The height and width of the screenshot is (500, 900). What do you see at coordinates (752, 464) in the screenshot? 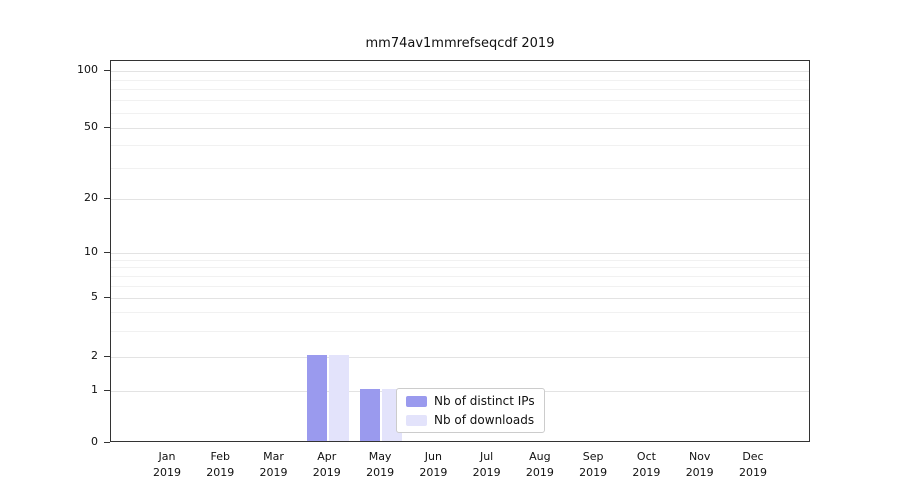
I see `x-tick-label: Dec 2019` at bounding box center [752, 464].